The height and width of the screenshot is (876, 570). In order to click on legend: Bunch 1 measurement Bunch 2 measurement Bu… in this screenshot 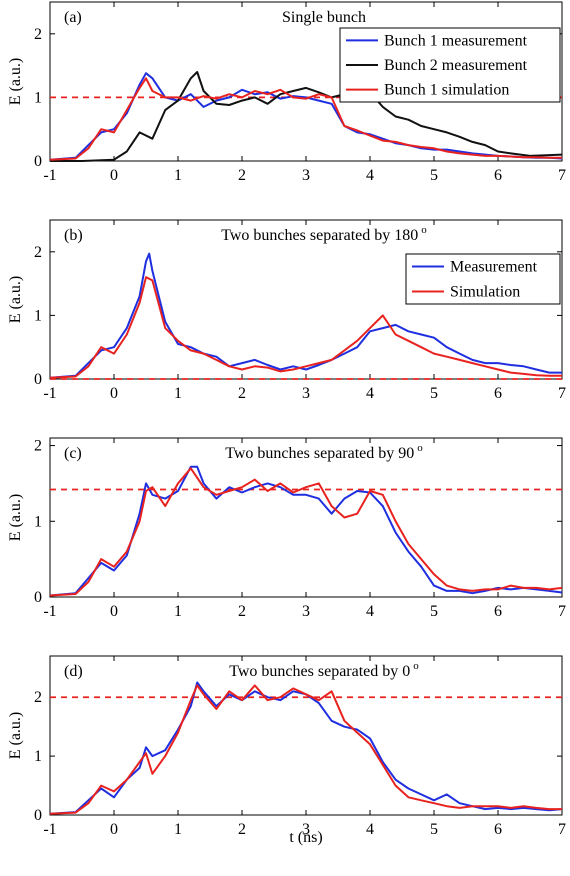, I will do `click(450, 65)`.